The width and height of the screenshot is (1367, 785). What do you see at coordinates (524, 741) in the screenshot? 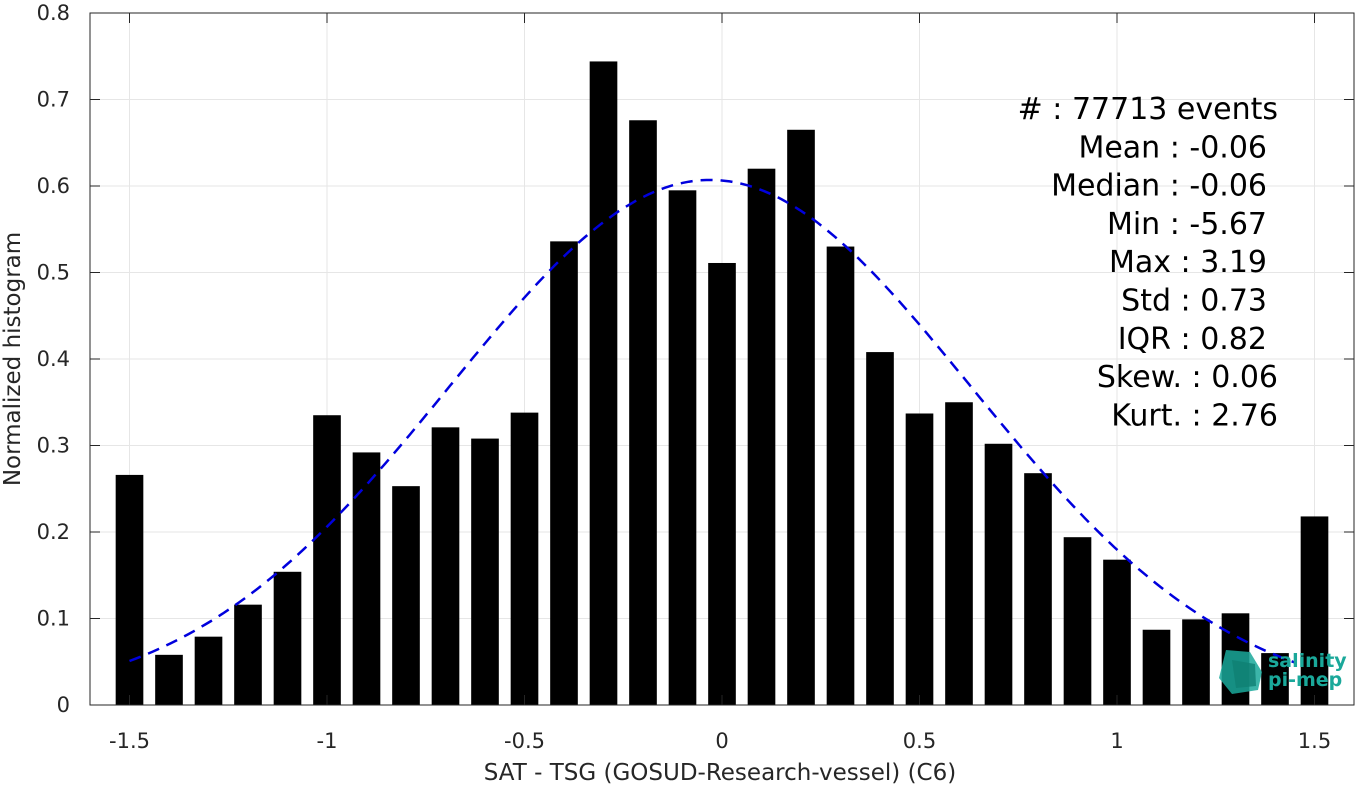
I see `x-tick-label: -0.5` at bounding box center [524, 741].